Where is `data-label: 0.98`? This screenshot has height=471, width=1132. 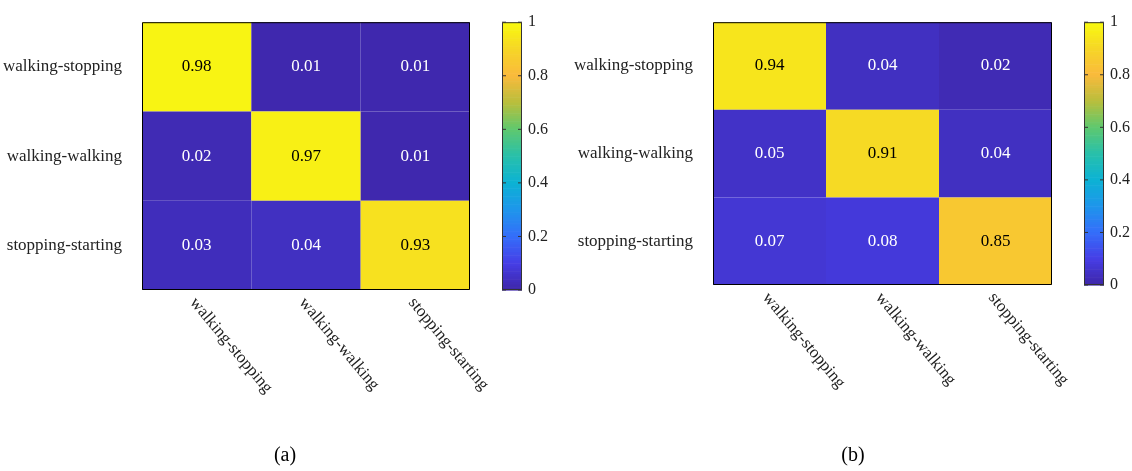
data-label: 0.98 is located at coordinates (196, 66).